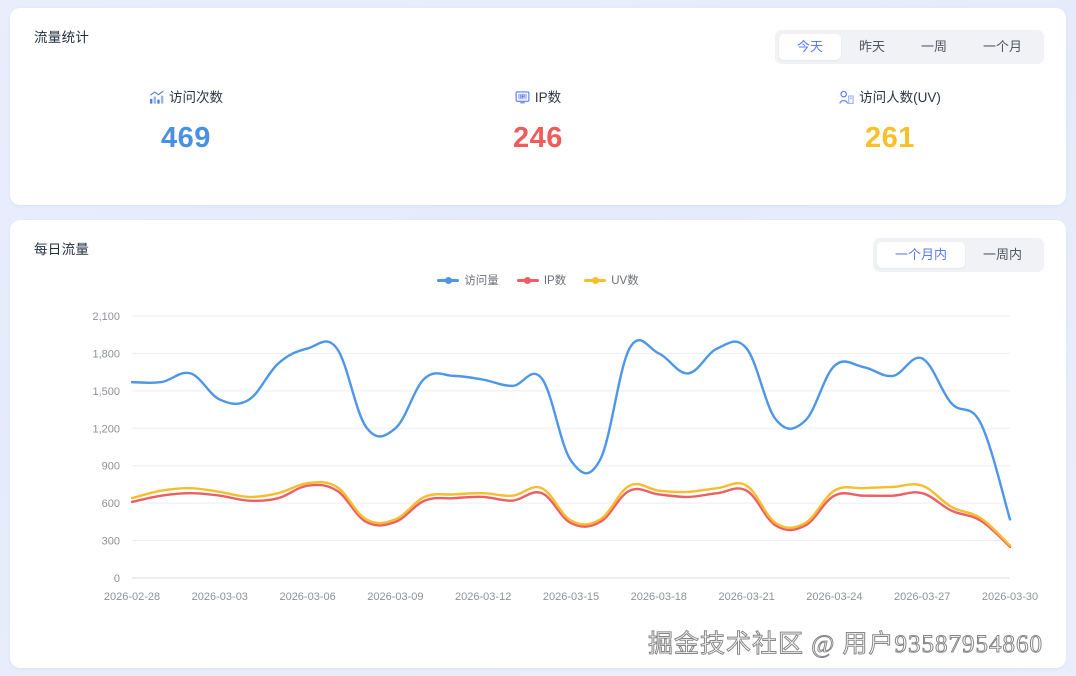 The width and height of the screenshot is (1076, 676). Describe the element at coordinates (481, 281) in the screenshot. I see `legend-label-visits: 访问量` at that location.